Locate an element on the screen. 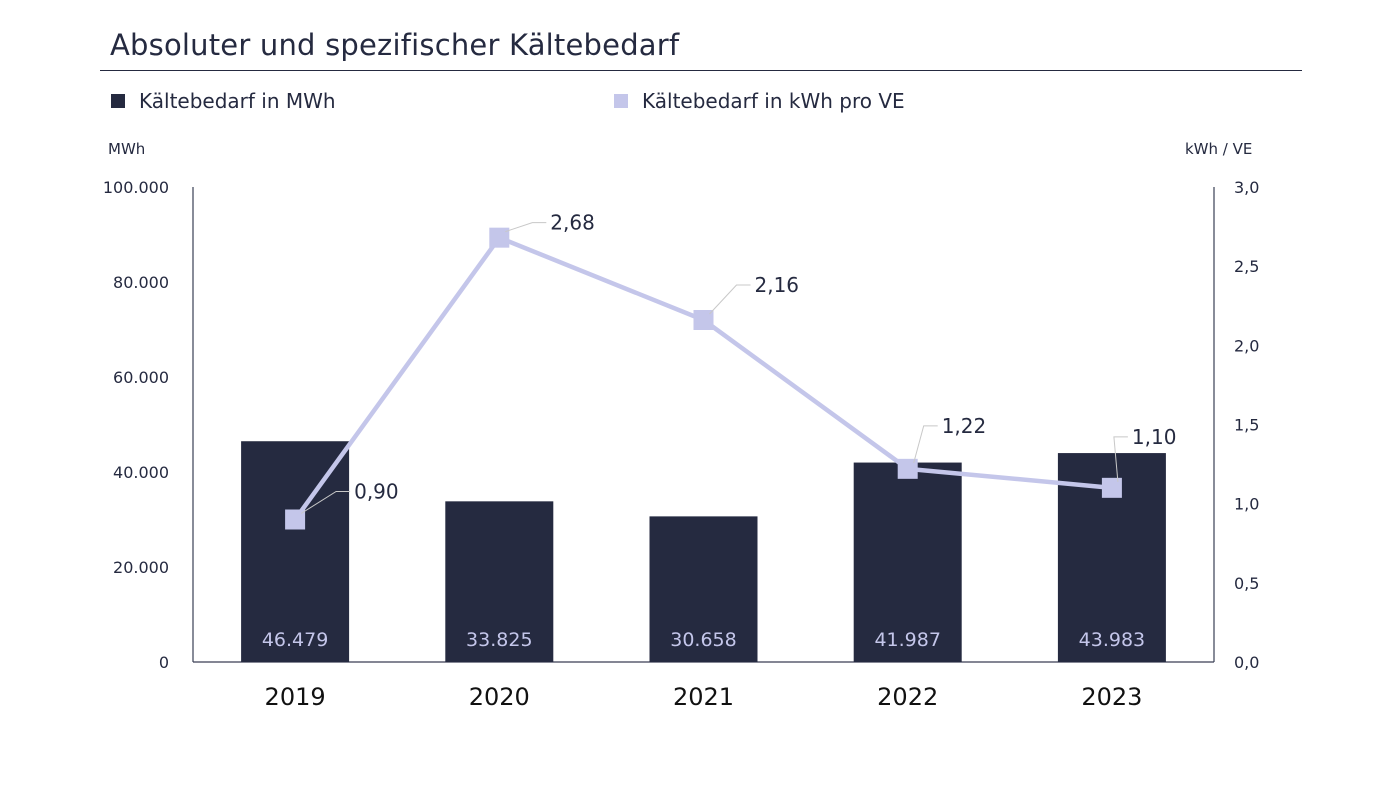 This screenshot has height=800, width=1400. line-value-label: 1,22 is located at coordinates (964, 426).